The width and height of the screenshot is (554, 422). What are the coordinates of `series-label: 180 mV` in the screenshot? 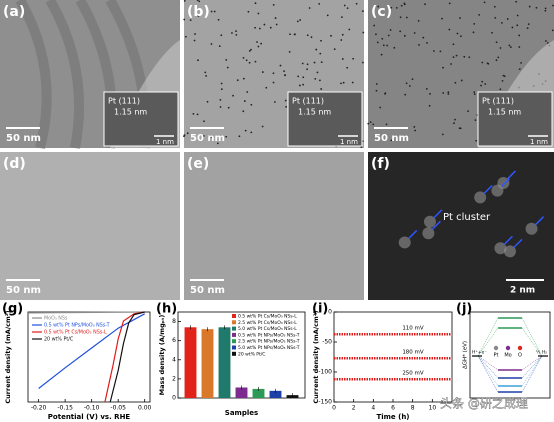 It's located at (413, 353).